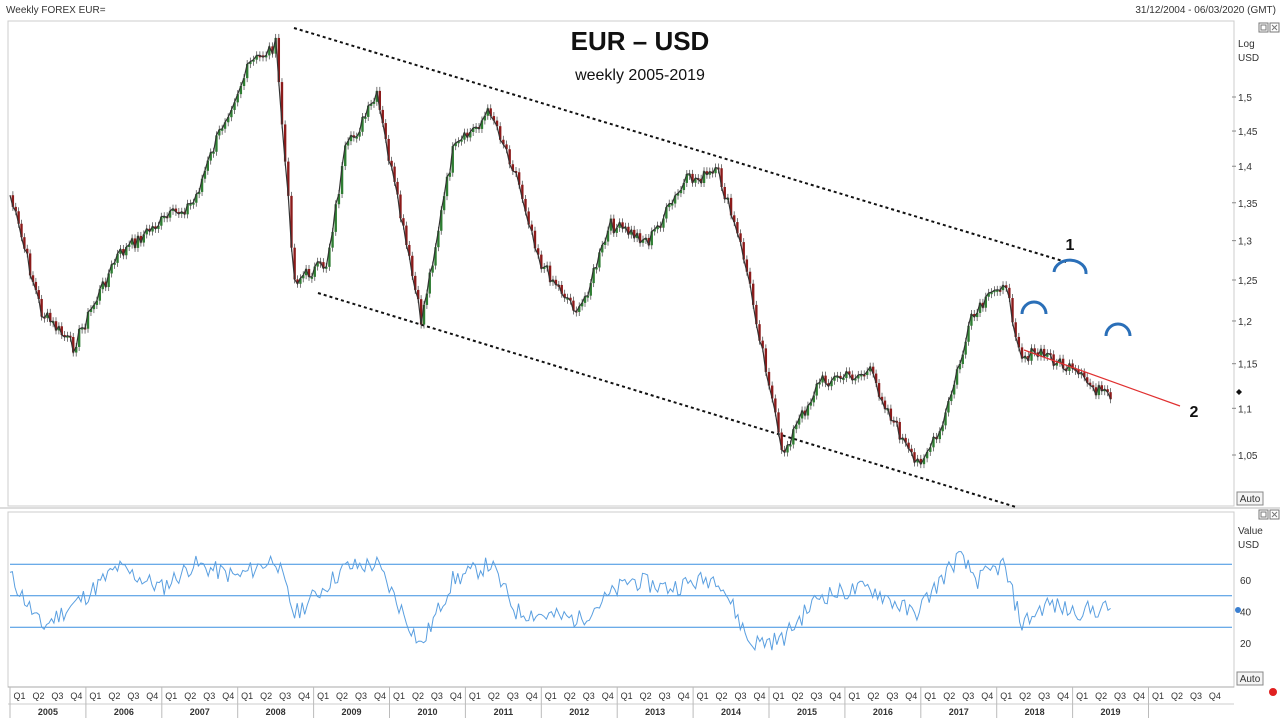 The width and height of the screenshot is (1280, 720). What do you see at coordinates (1274, 27) in the screenshot?
I see `price-pane-close-icon` at bounding box center [1274, 27].